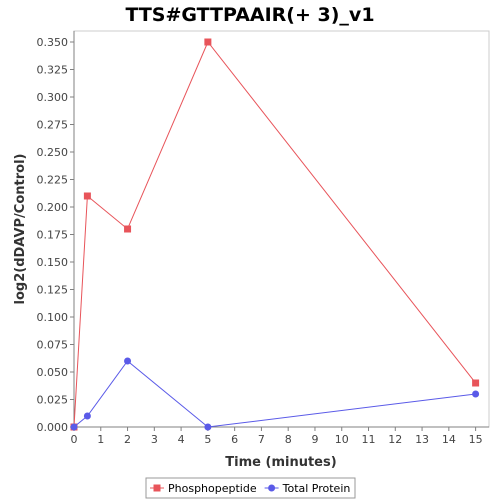 The image size is (500, 500). Describe the element at coordinates (127, 439) in the screenshot. I see `x-tick-label: 2` at that location.